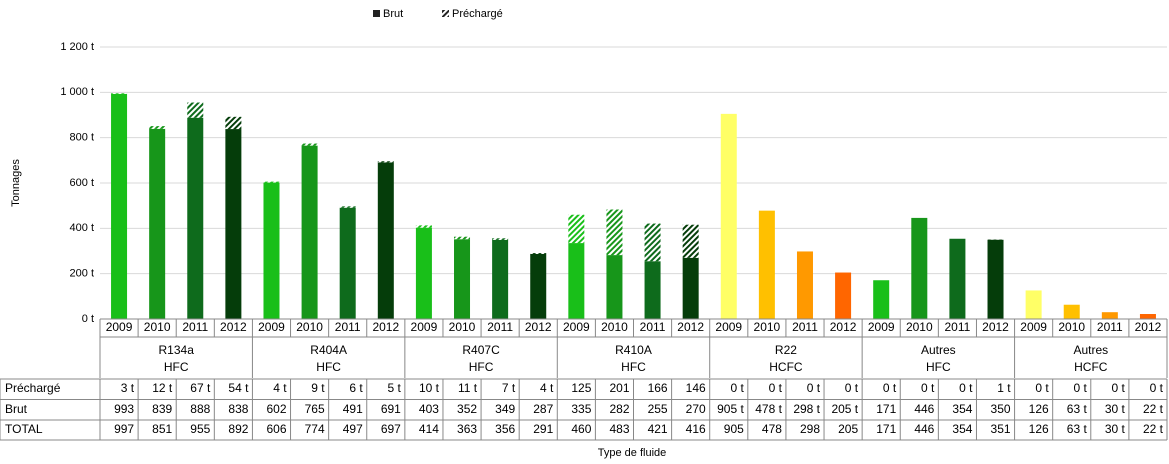 This screenshot has width=1169, height=464. What do you see at coordinates (82, 138) in the screenshot?
I see `y-tick-label: 800 t` at bounding box center [82, 138].